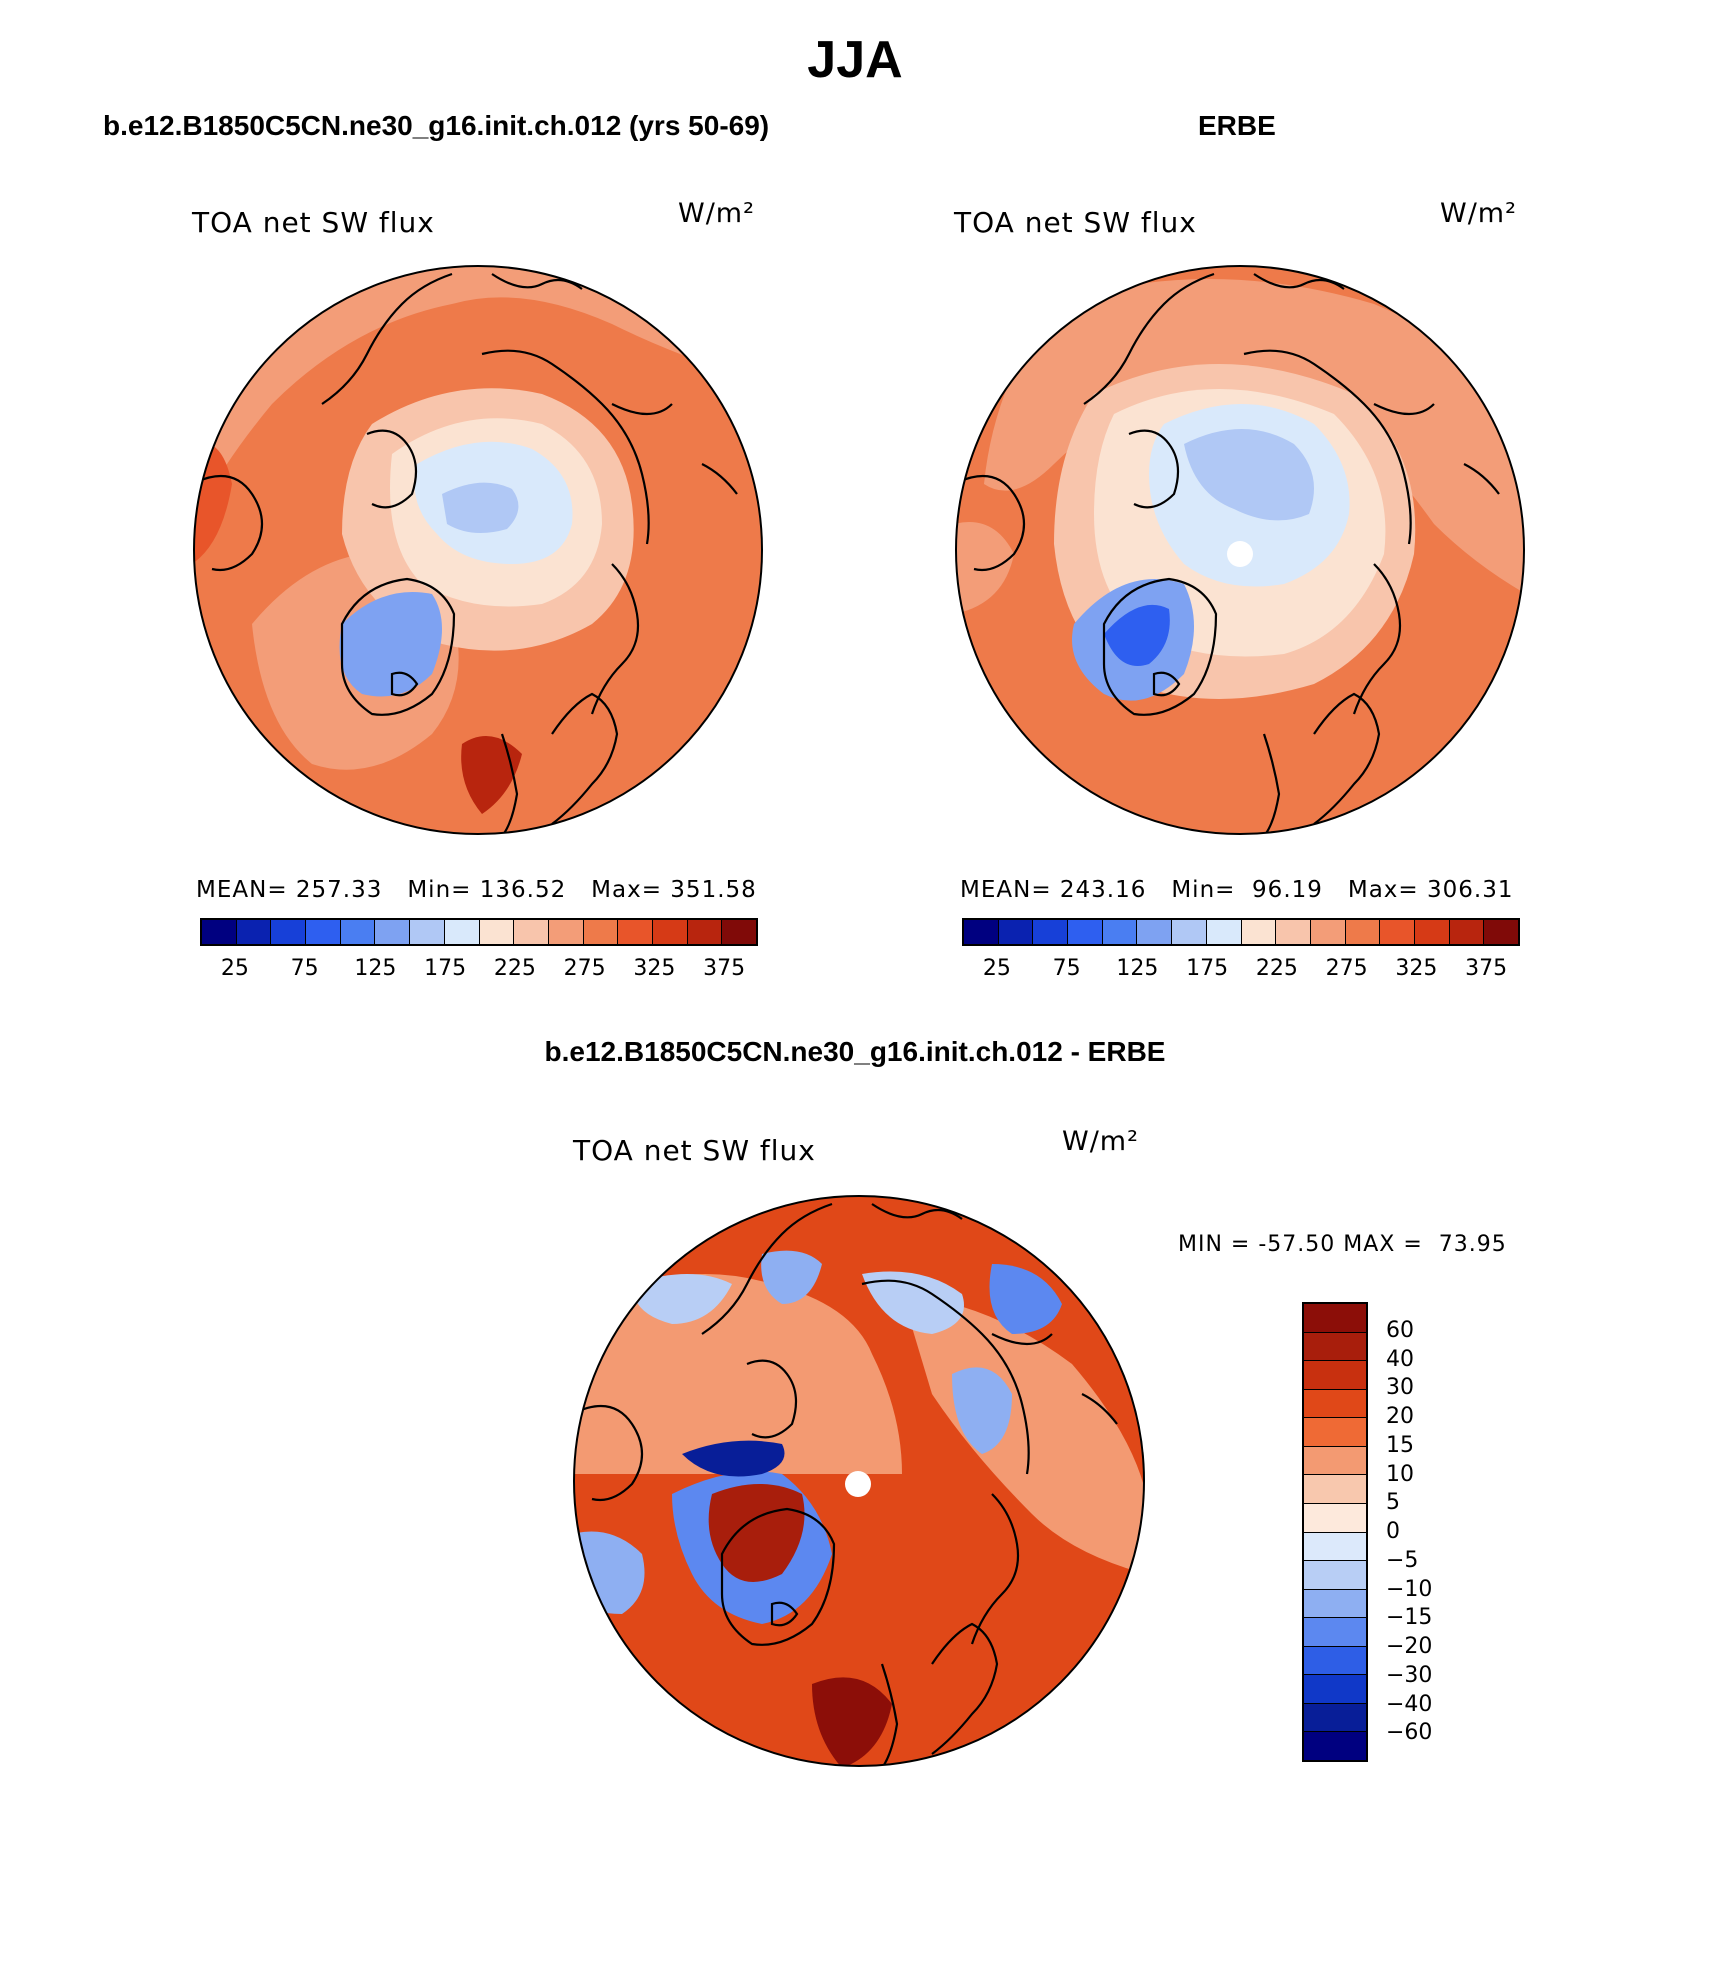 The height and width of the screenshot is (1972, 1710). What do you see at coordinates (1137, 635) in the screenshot?
I see `panel2-greenland-core` at bounding box center [1137, 635].